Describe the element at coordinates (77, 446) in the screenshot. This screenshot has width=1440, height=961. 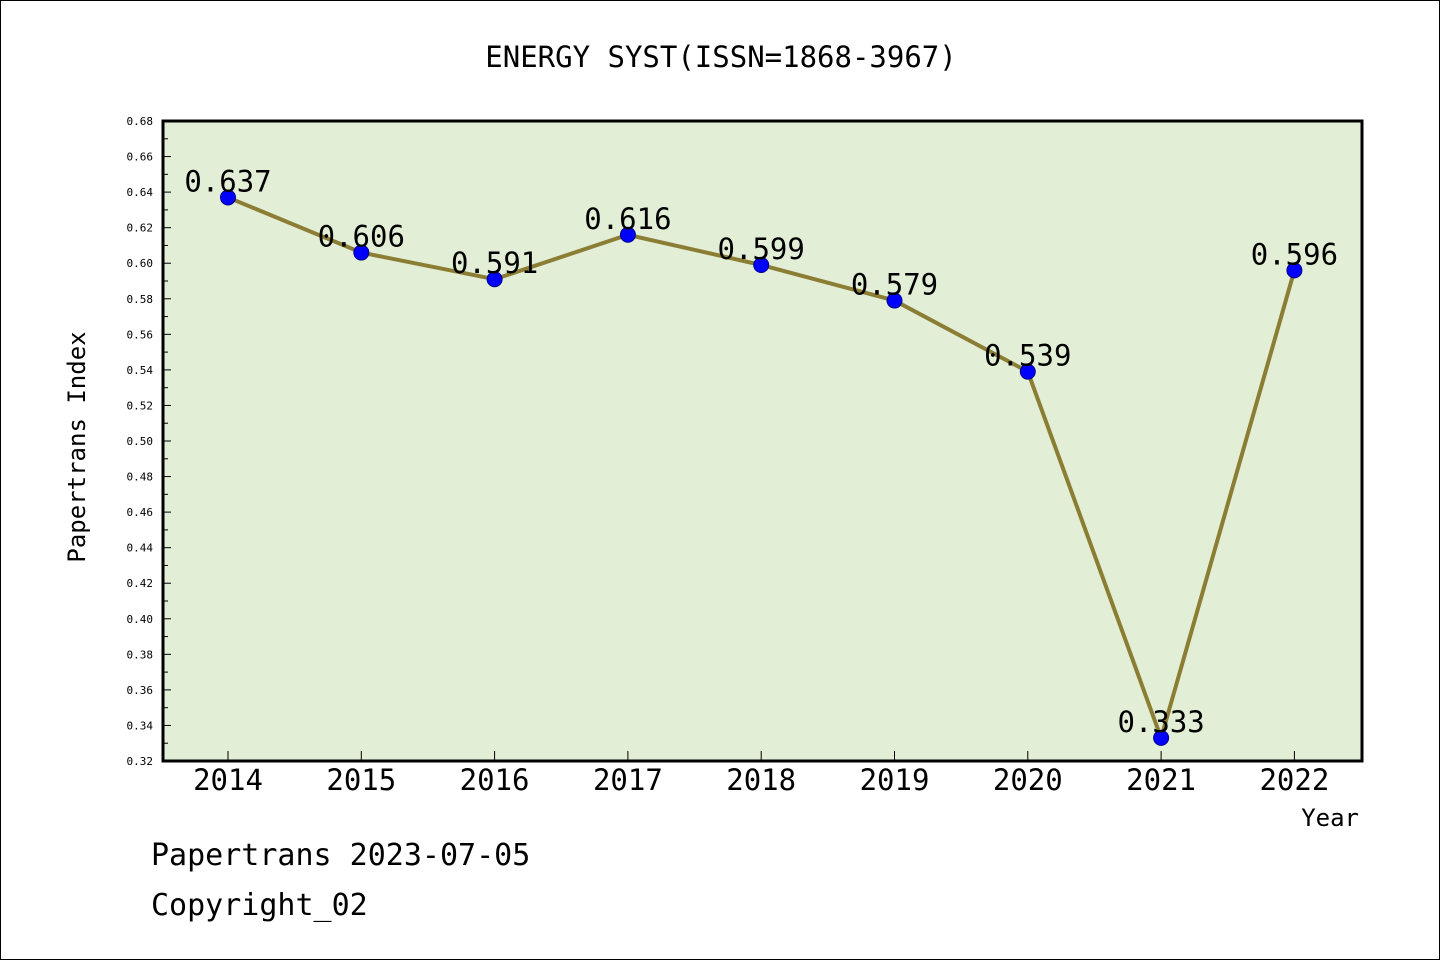
I see `y-axis-label: Papertrans Index` at that location.